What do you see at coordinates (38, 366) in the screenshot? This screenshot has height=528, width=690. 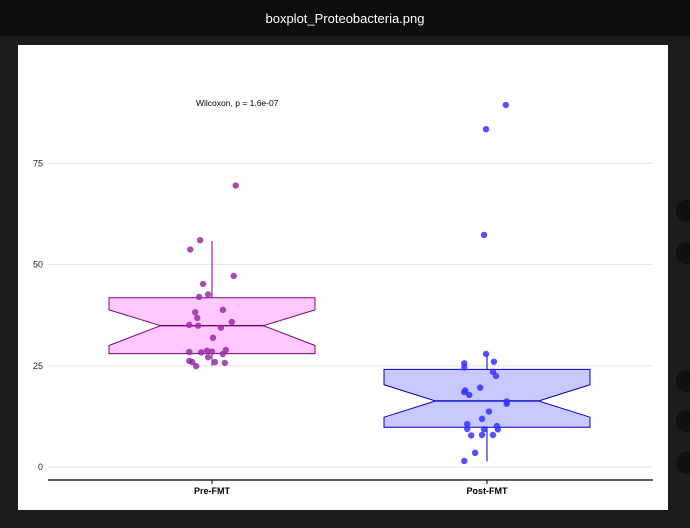 I see `y-tick-label: 25` at bounding box center [38, 366].